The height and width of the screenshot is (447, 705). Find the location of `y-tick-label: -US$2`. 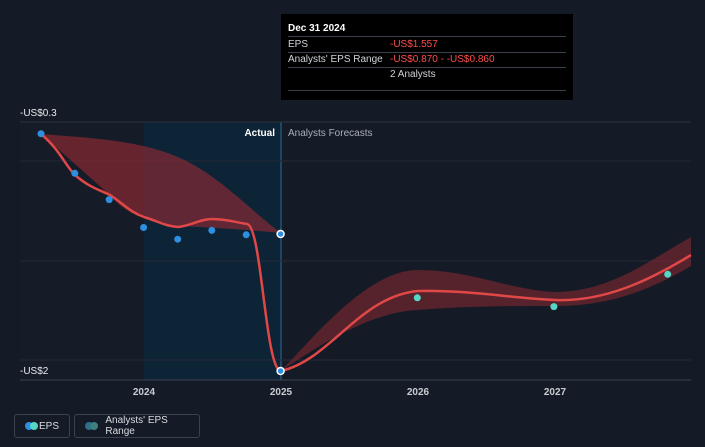

y-tick-label: -US$2 is located at coordinates (34, 371).